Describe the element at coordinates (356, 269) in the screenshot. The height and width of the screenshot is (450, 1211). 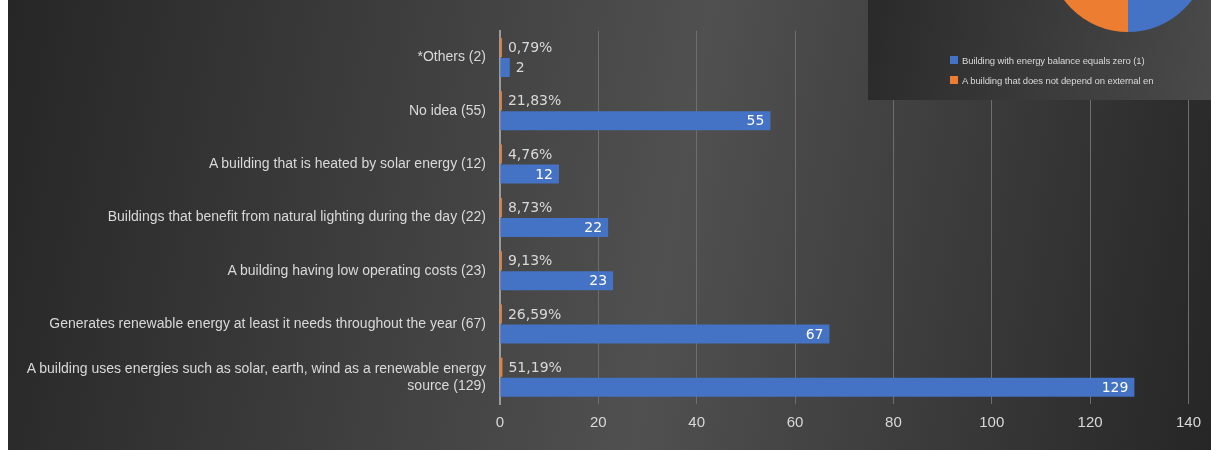
I see `y-tick-label: A building having low operating costs (23)` at that location.